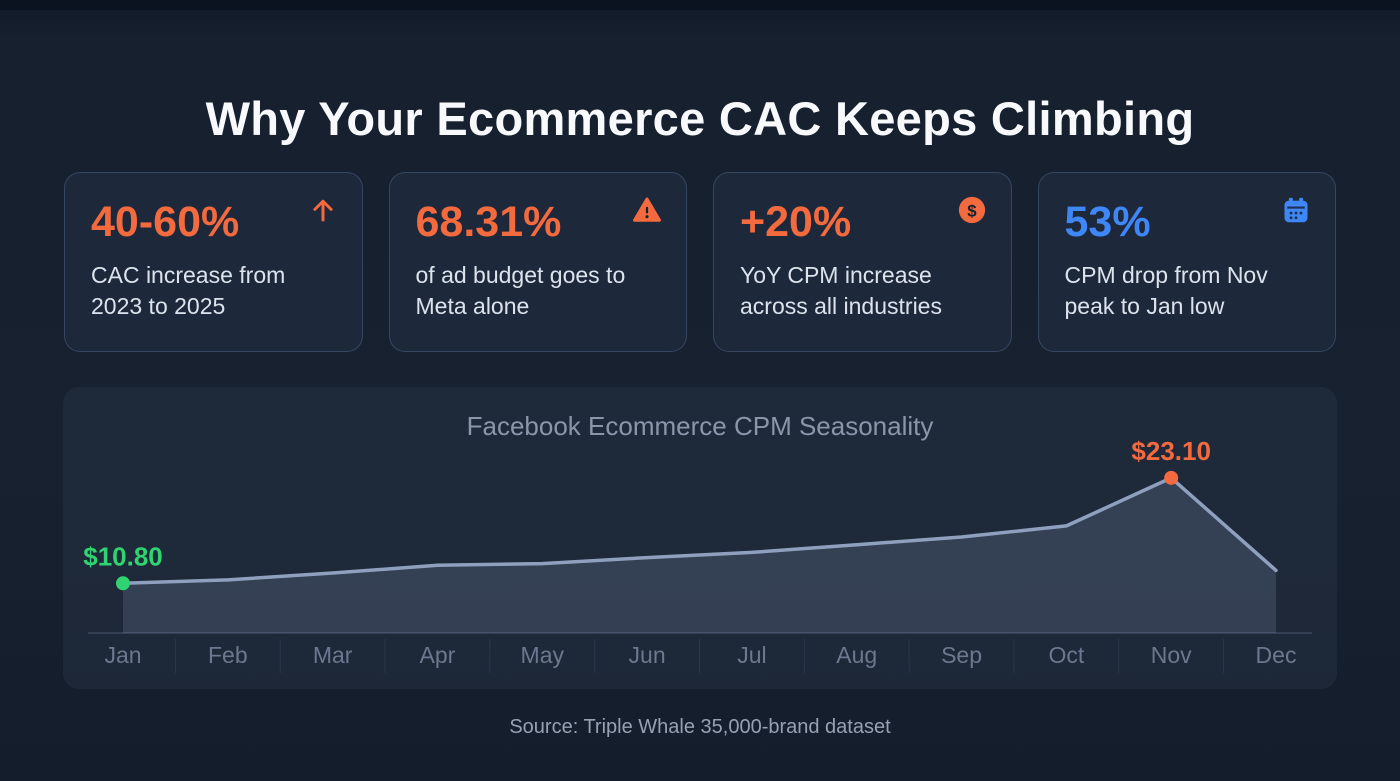  Describe the element at coordinates (1066, 655) in the screenshot. I see `x-axis-label: Oct` at that location.